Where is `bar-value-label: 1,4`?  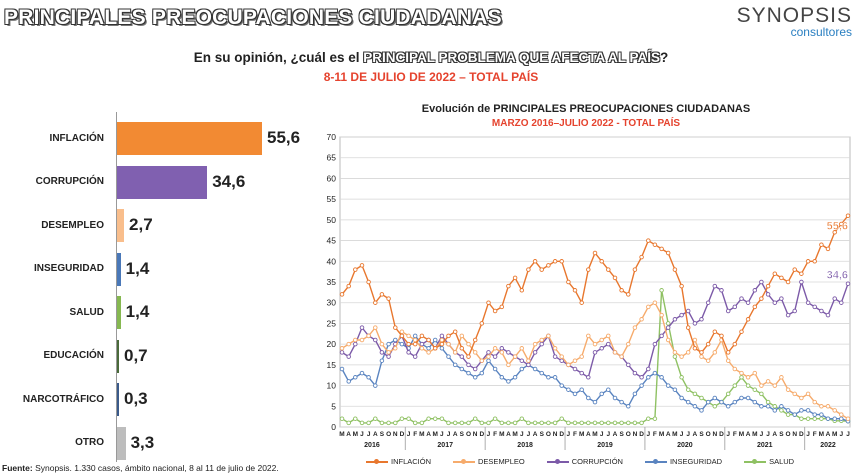
bar-value-label: 1,4 is located at coordinates (137, 311).